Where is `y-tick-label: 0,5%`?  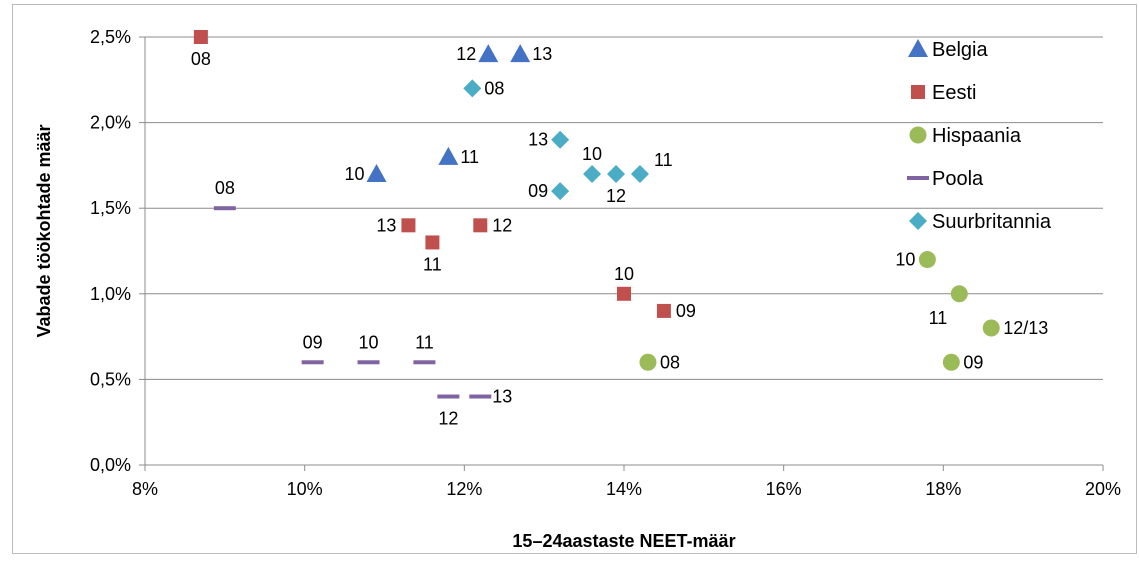
y-tick-label: 0,5% is located at coordinates (110, 379).